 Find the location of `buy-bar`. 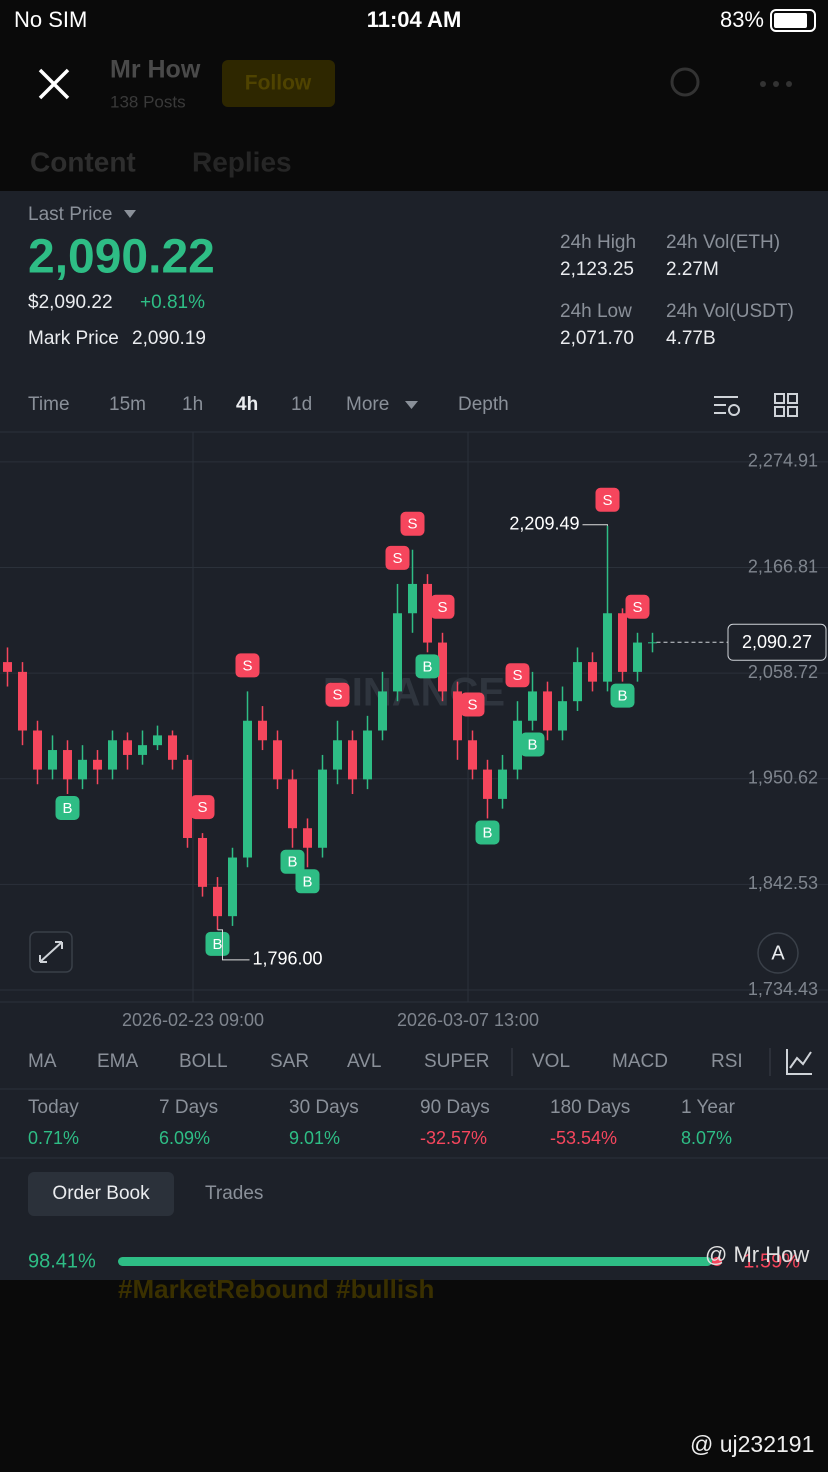

buy-bar is located at coordinates (415, 1261).